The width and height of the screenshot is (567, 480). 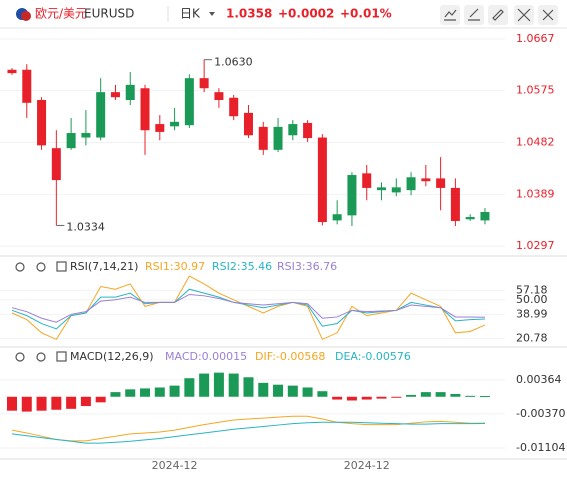 What do you see at coordinates (212, 14) in the screenshot?
I see `period-dropdown` at bounding box center [212, 14].